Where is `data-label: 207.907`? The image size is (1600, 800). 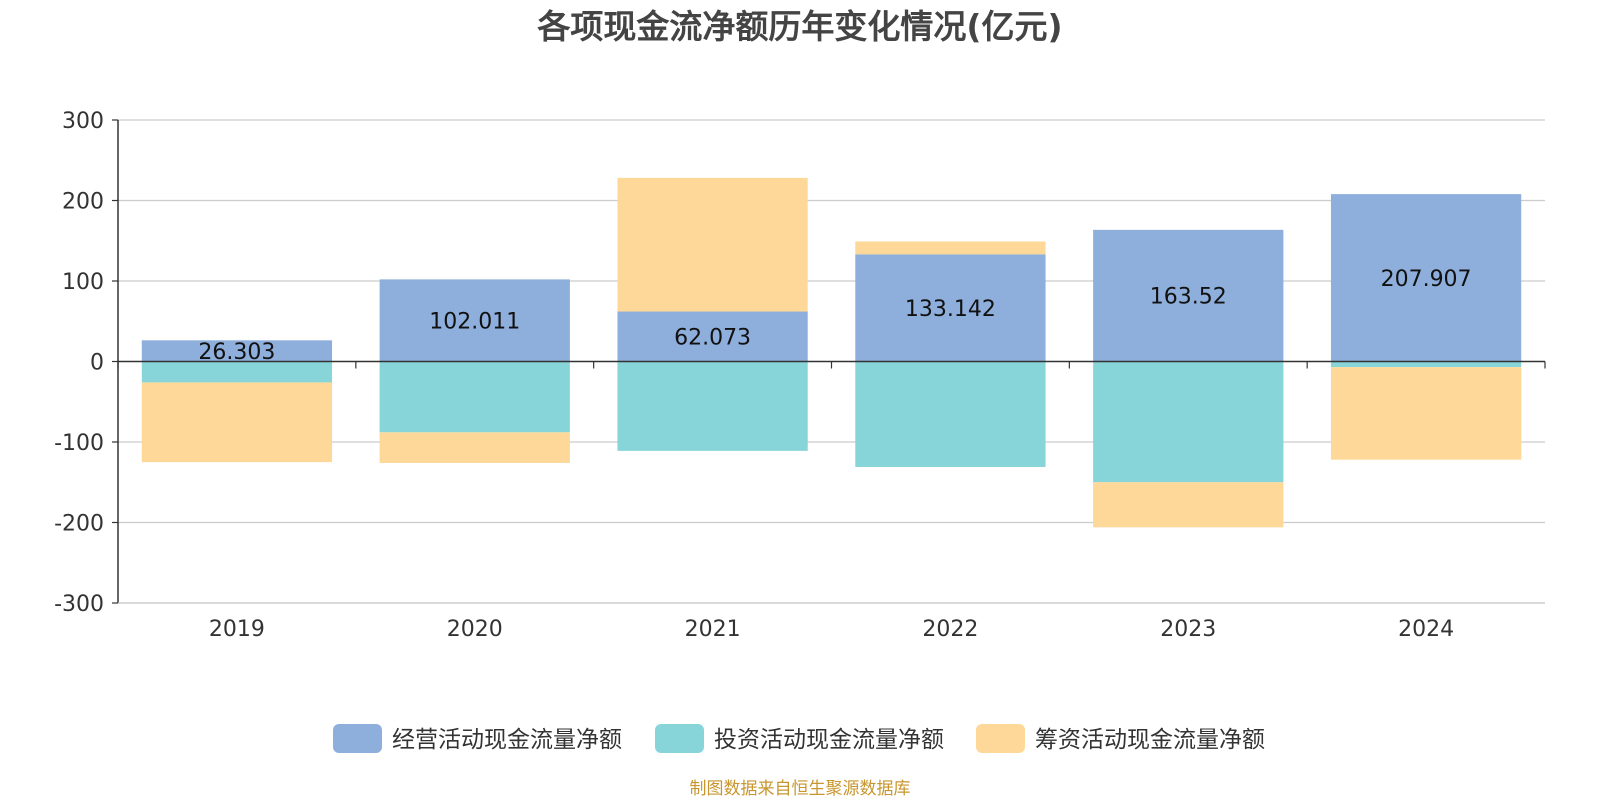 data-label: 207.907 is located at coordinates (1426, 279).